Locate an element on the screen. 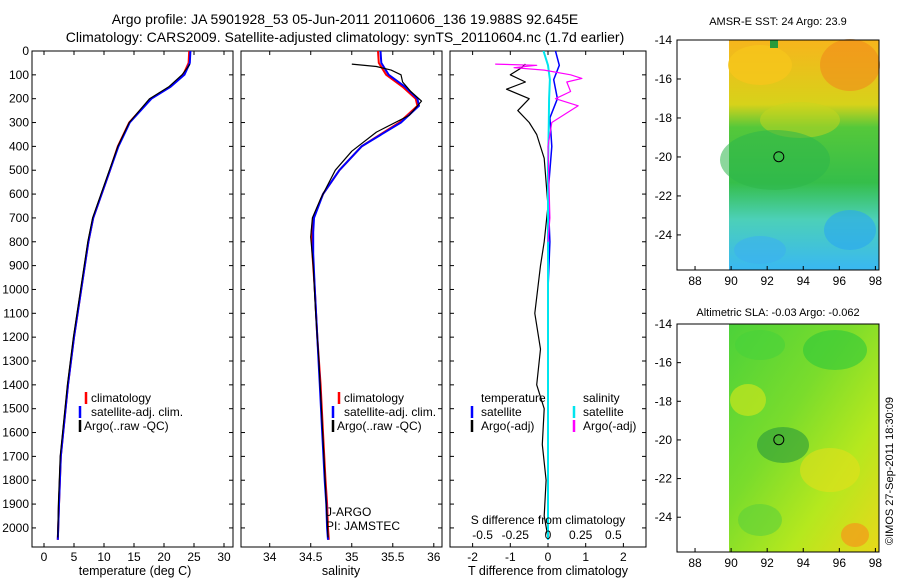 This screenshot has height=580, width=900. map-x-tick-label: 98 is located at coordinates (876, 281).